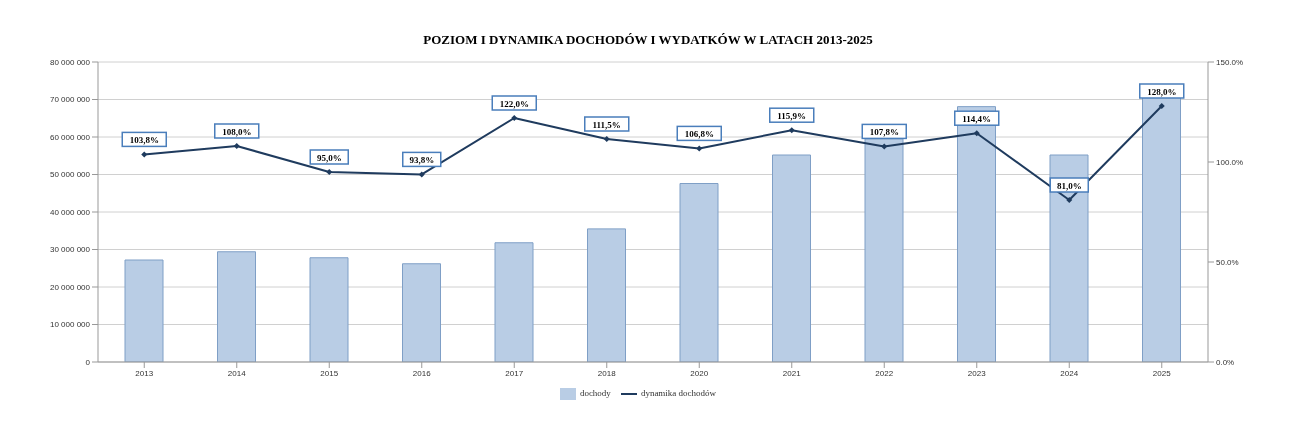 Image resolution: width=1293 pixels, height=431 pixels. What do you see at coordinates (70, 287) in the screenshot?
I see `y-tick-label: 20 000 000` at bounding box center [70, 287].